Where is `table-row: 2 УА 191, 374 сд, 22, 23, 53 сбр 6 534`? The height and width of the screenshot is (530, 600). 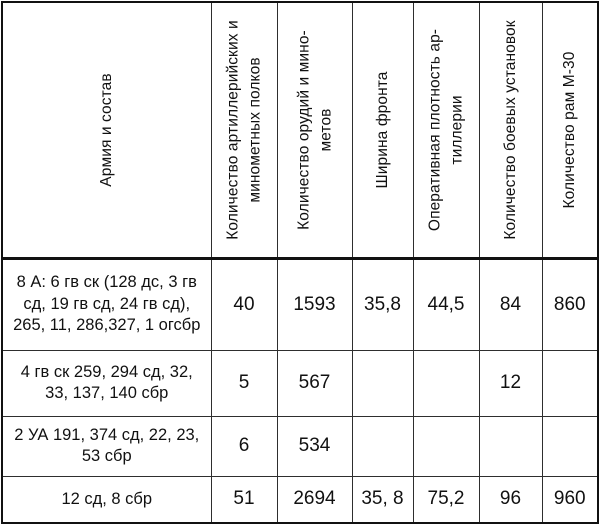 table-row: 2 УА 191, 374 сд, 22, 23, 53 сбр 6 534 is located at coordinates (300, 446).